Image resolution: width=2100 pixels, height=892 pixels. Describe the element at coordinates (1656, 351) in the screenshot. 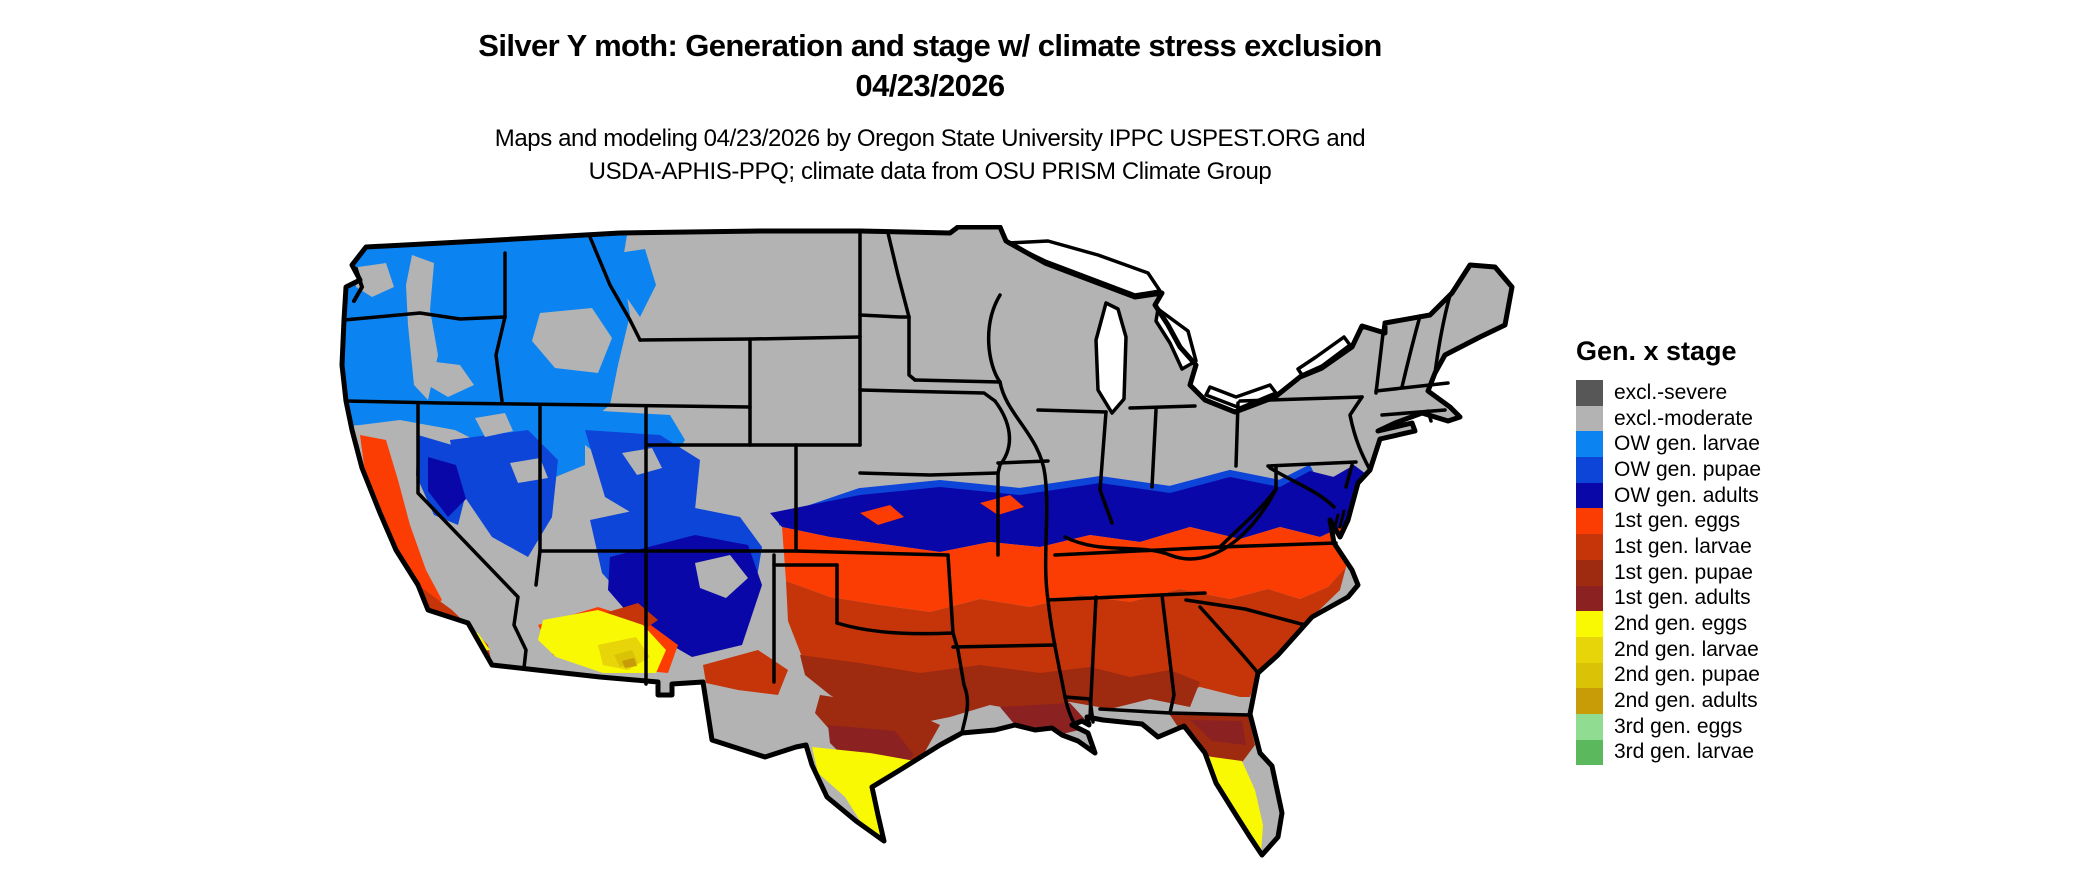

I see `legend-title: Gen. x stage` at that location.